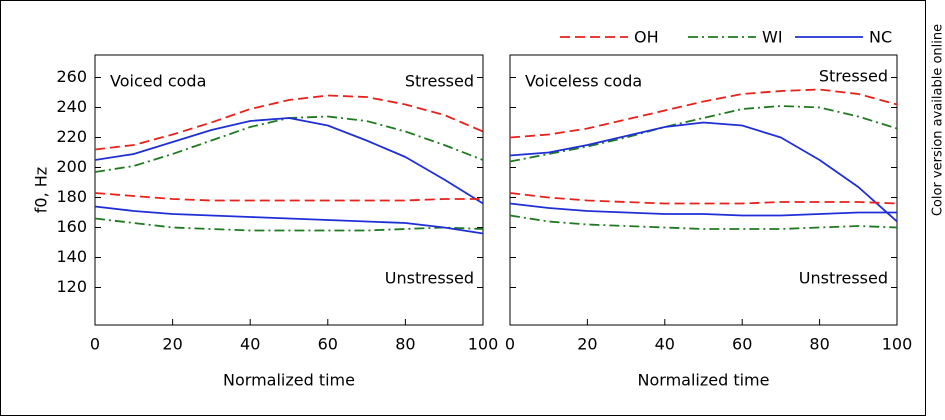 The height and width of the screenshot is (420, 945). Describe the element at coordinates (71, 256) in the screenshot. I see `y-tick-label: 140` at that location.